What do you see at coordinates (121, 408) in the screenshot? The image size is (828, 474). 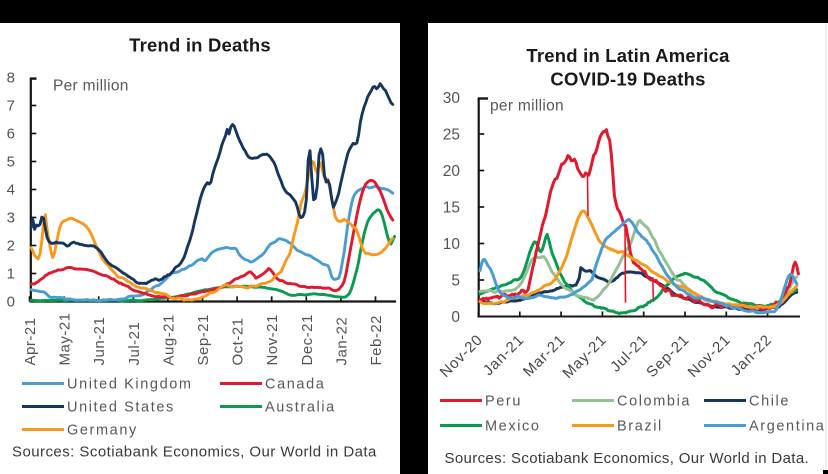 I see `svg-text: United States` at bounding box center [121, 408].